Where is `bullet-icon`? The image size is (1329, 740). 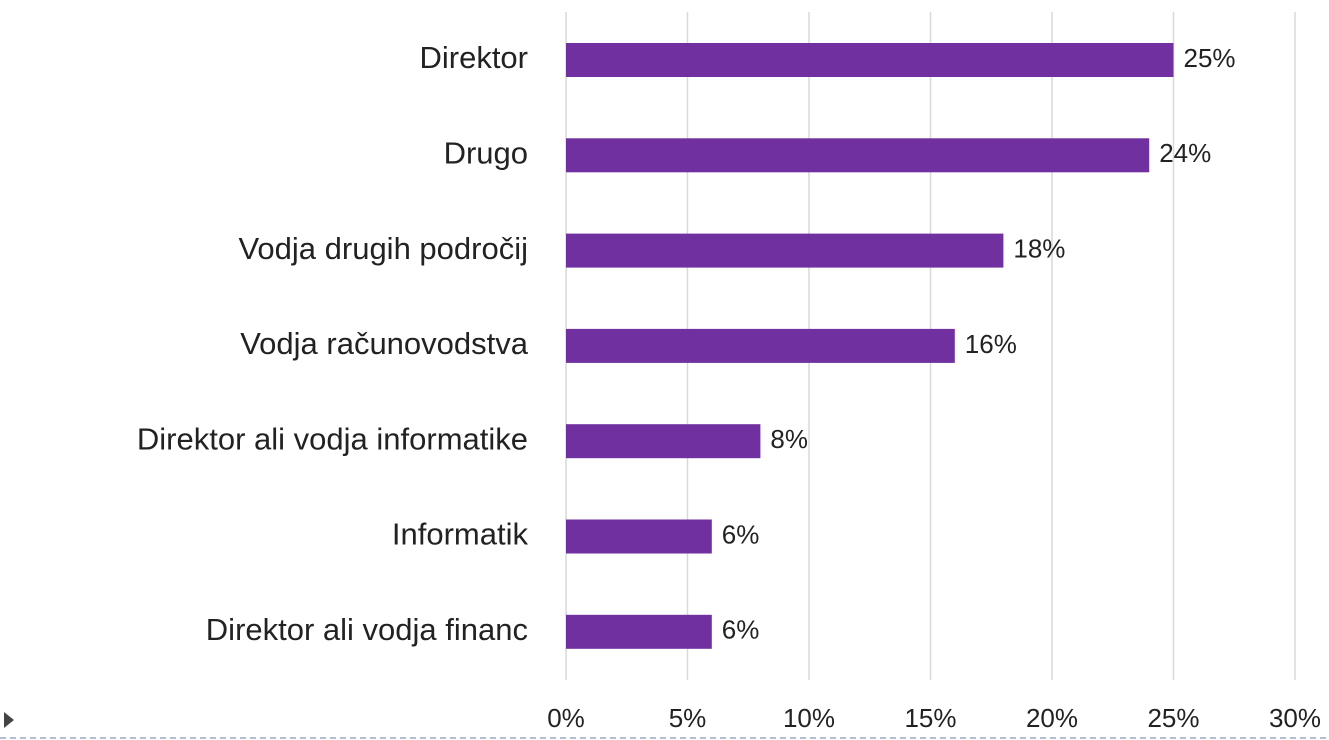 bullet-icon is located at coordinates (9, 720).